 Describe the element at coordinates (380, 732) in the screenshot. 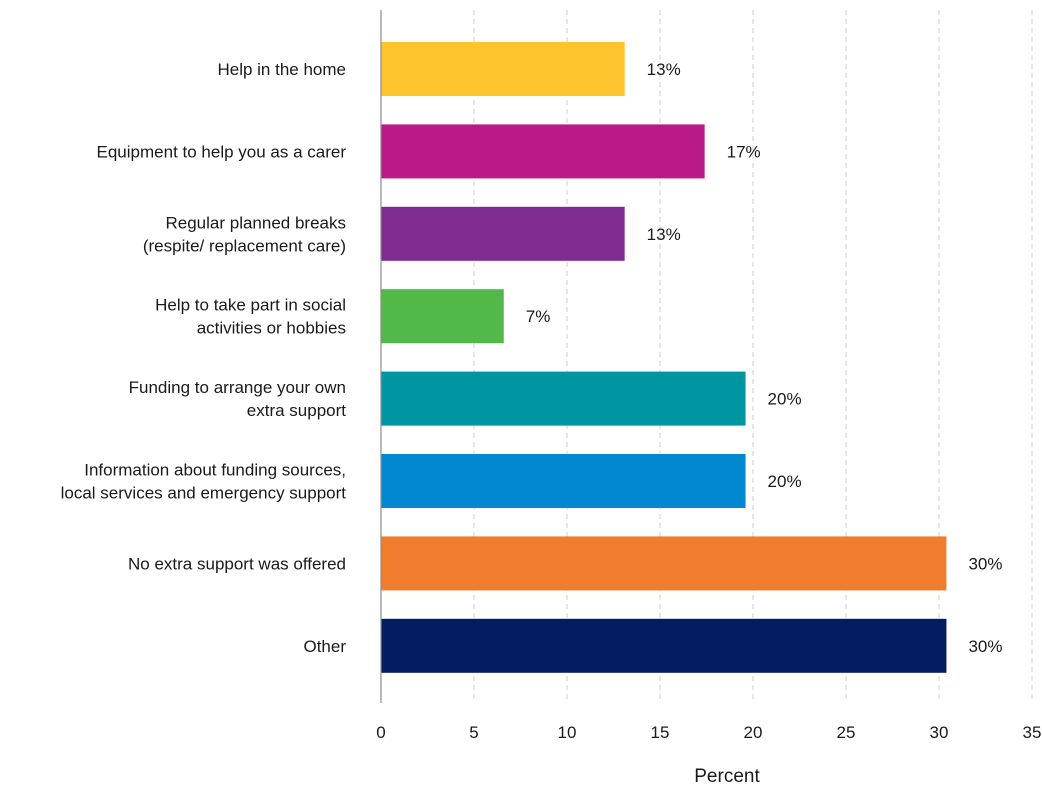

I see `x-tick-label: 0` at that location.